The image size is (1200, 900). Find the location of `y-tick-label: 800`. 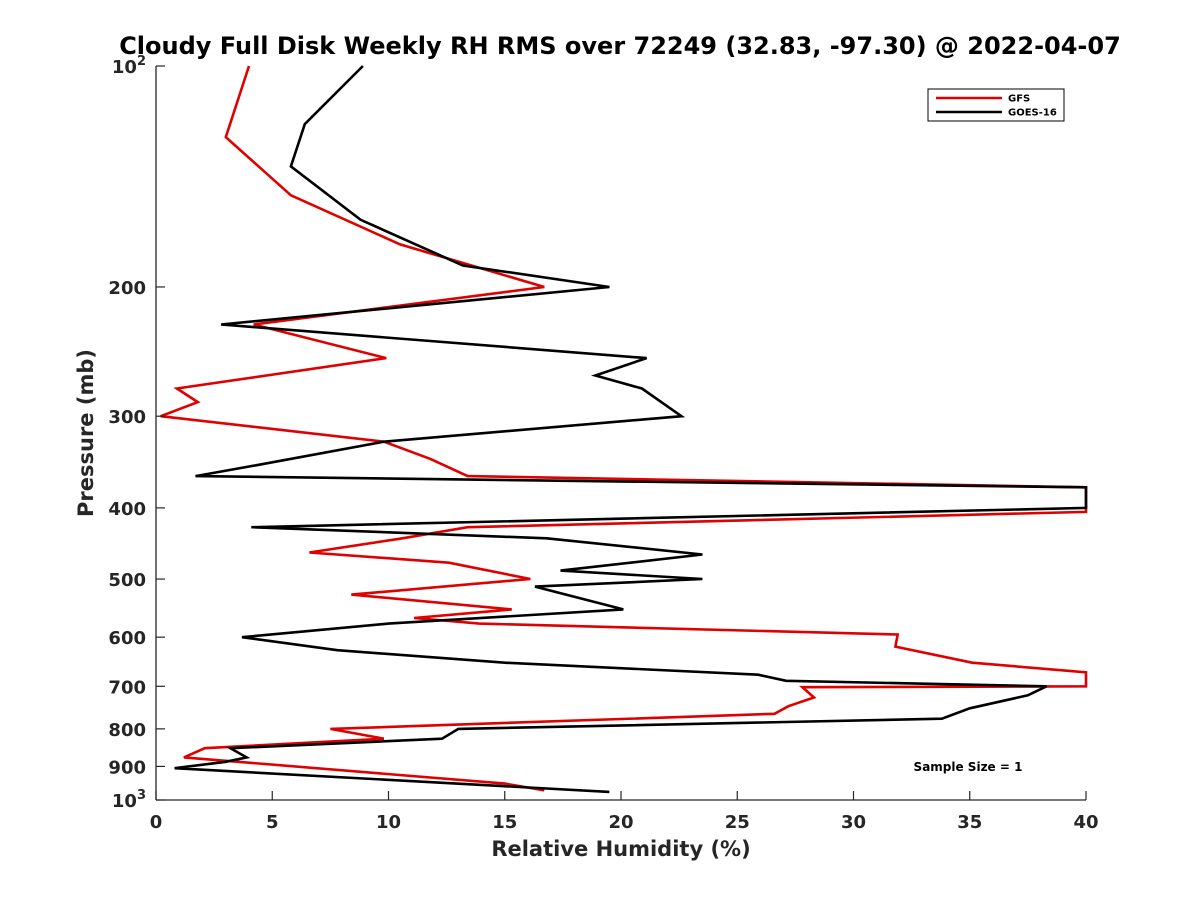

y-tick-label: 800 is located at coordinates (127, 730).